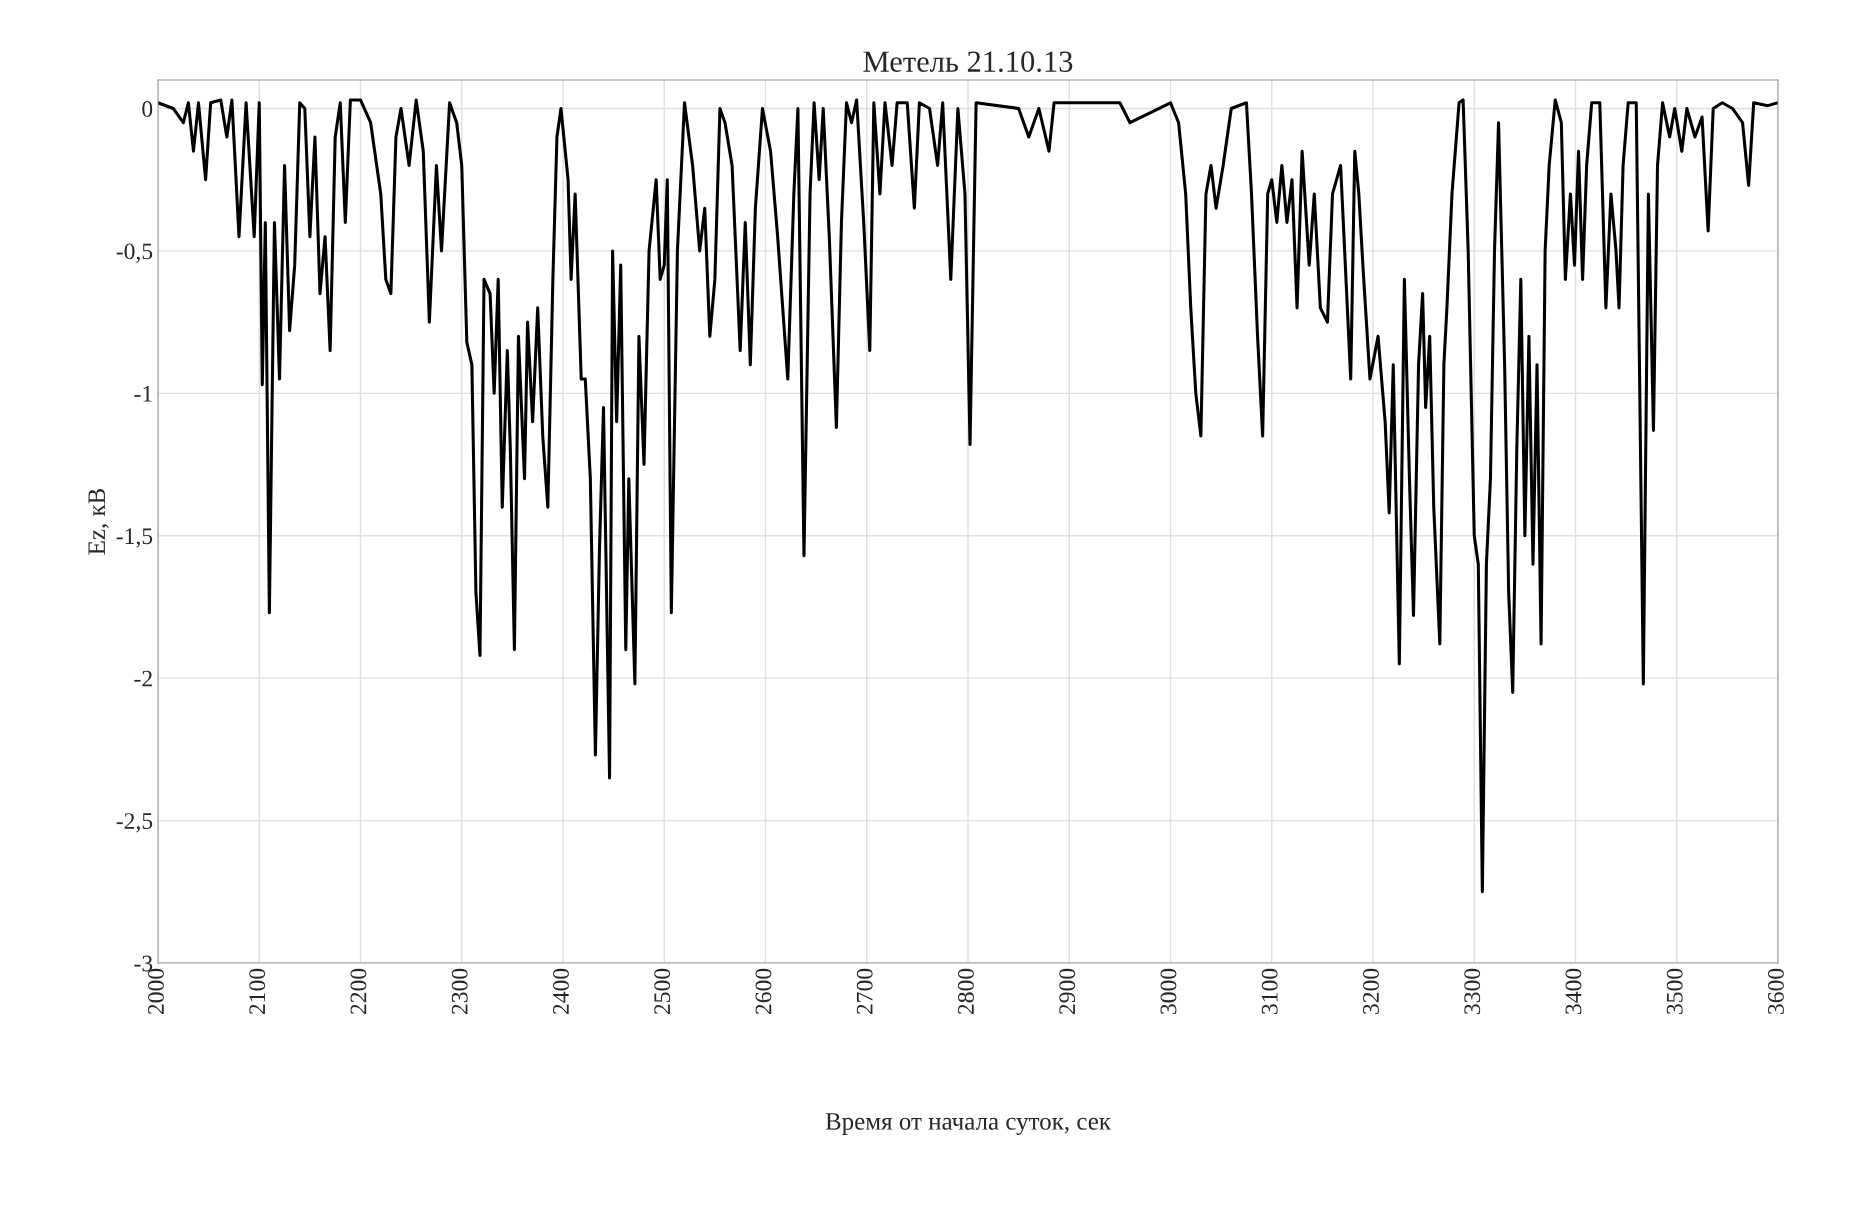 This screenshot has height=1205, width=1862. Describe the element at coordinates (147, 108) in the screenshot. I see `y-tick-label: 0` at that location.